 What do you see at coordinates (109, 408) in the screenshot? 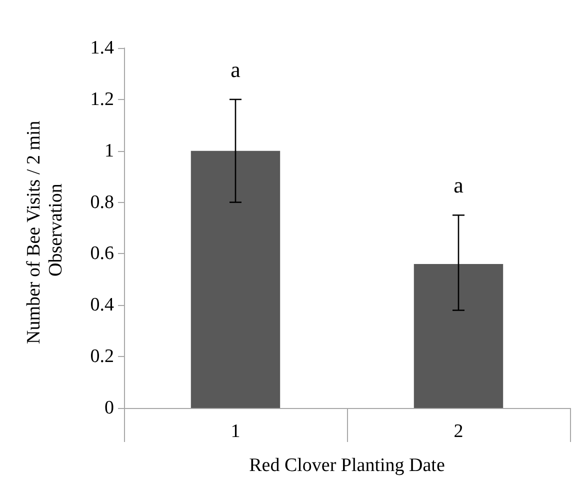
I see `y-tick-label: 0` at bounding box center [109, 408].